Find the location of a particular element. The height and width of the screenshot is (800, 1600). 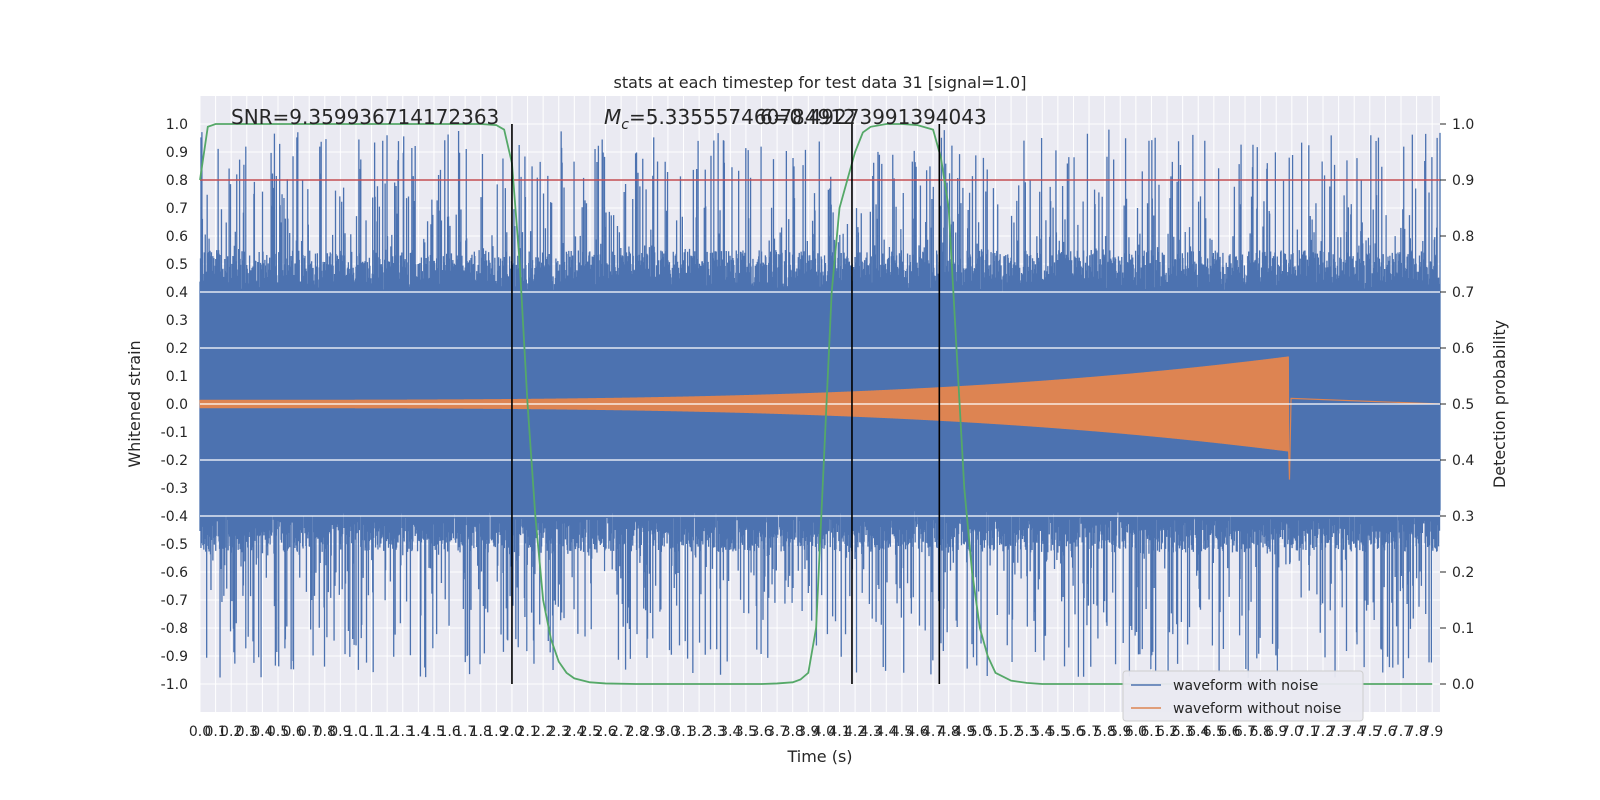

chirp-mass-subscript: c is located at coordinates (625, 125).